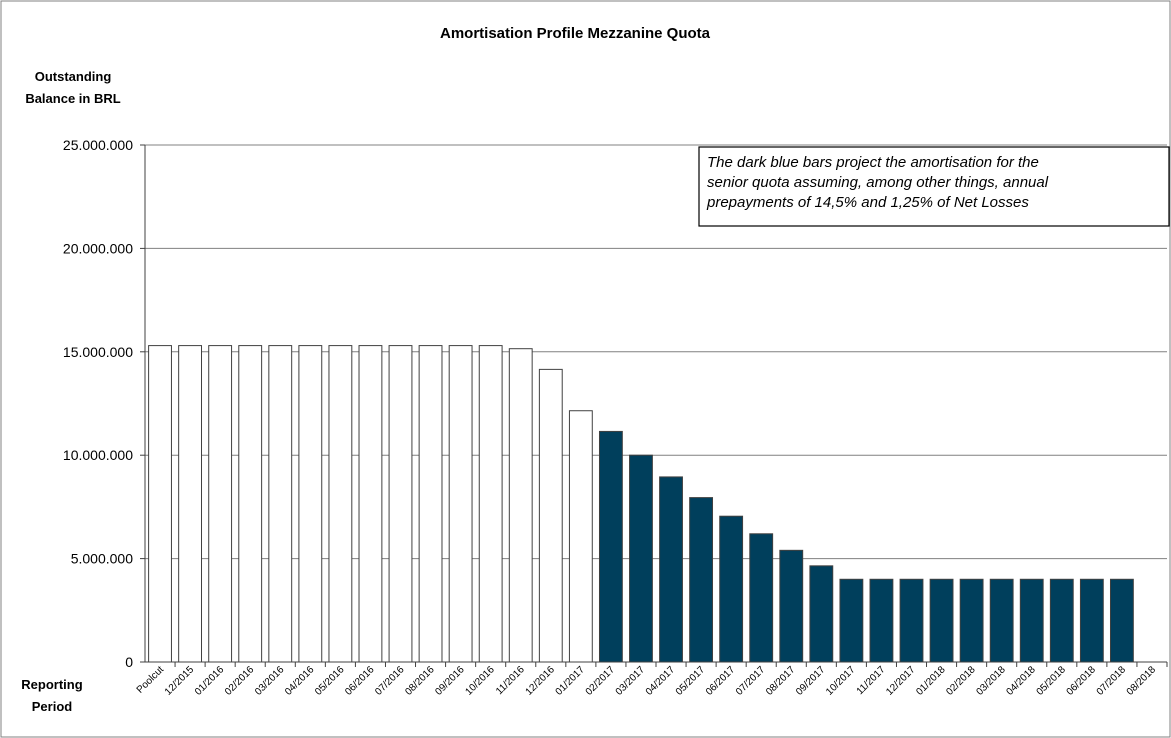  Describe the element at coordinates (52, 706) in the screenshot. I see `x-axis-label-line-2: Period` at that location.